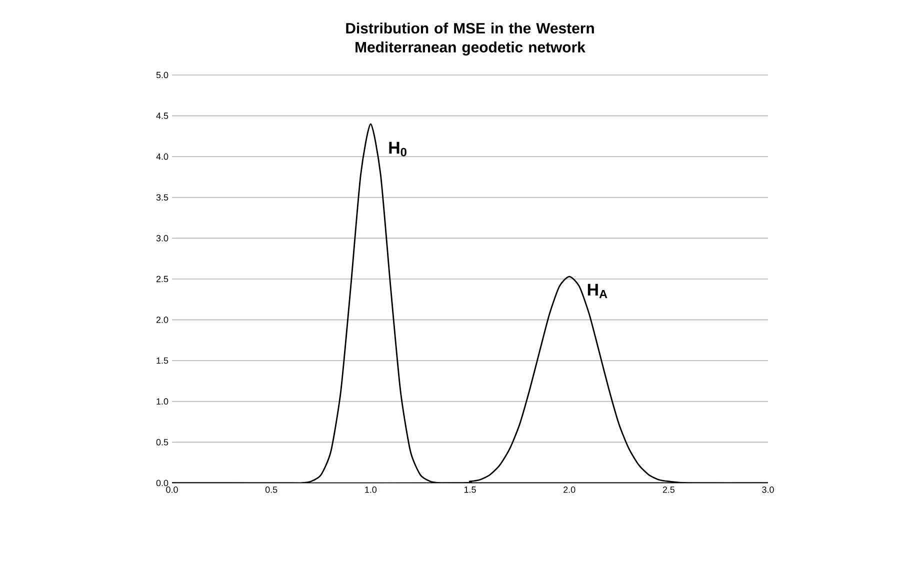 The image size is (914, 563). What do you see at coordinates (172, 489) in the screenshot?
I see `x-tick-label: 0.0` at bounding box center [172, 489].